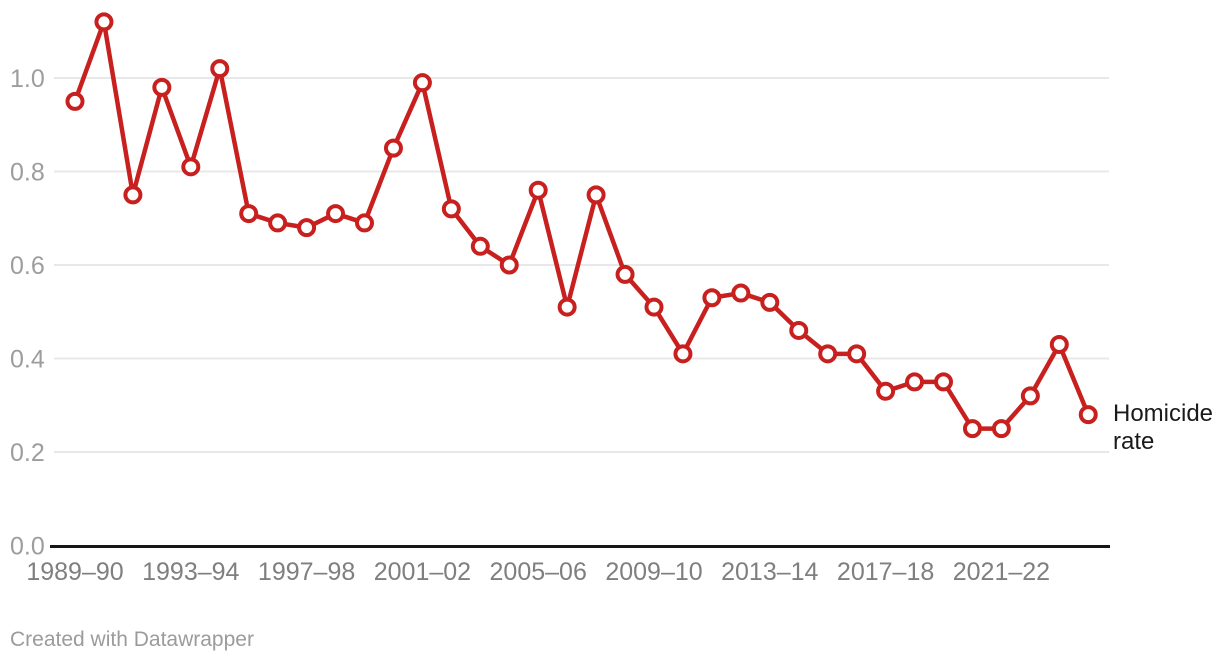  I want to click on y-axis-tick-label: 1.0, so click(27, 79).